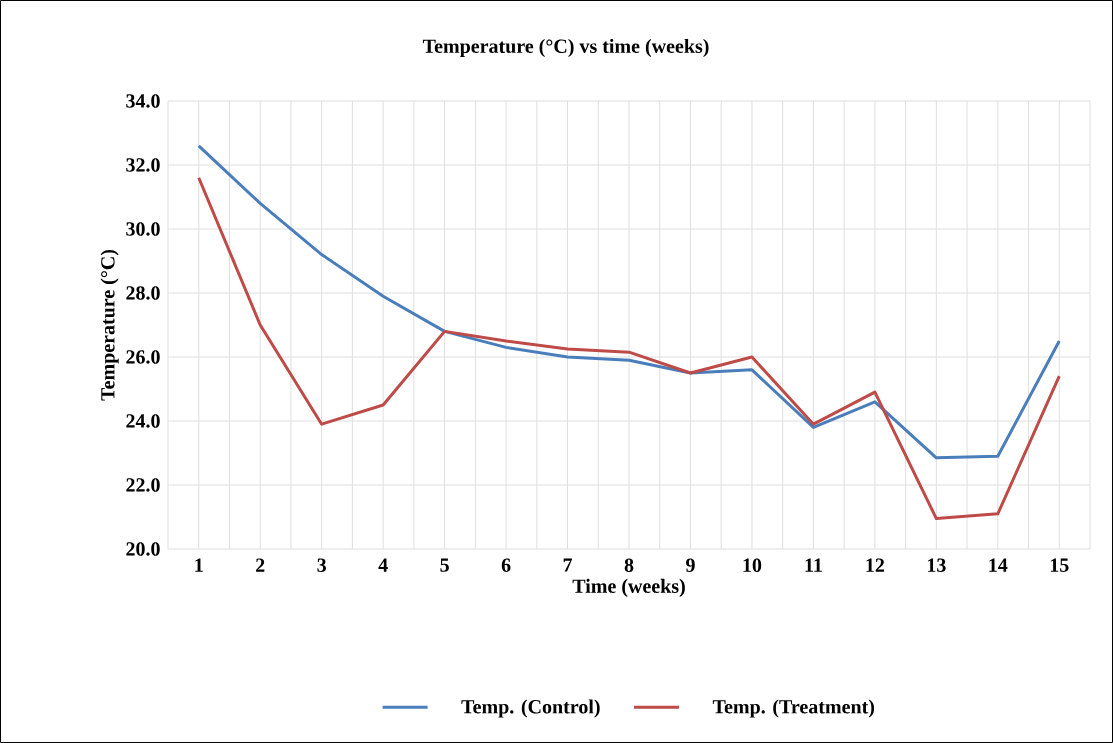 The width and height of the screenshot is (1113, 743). I want to click on x-tick-label: 13, so click(936, 565).